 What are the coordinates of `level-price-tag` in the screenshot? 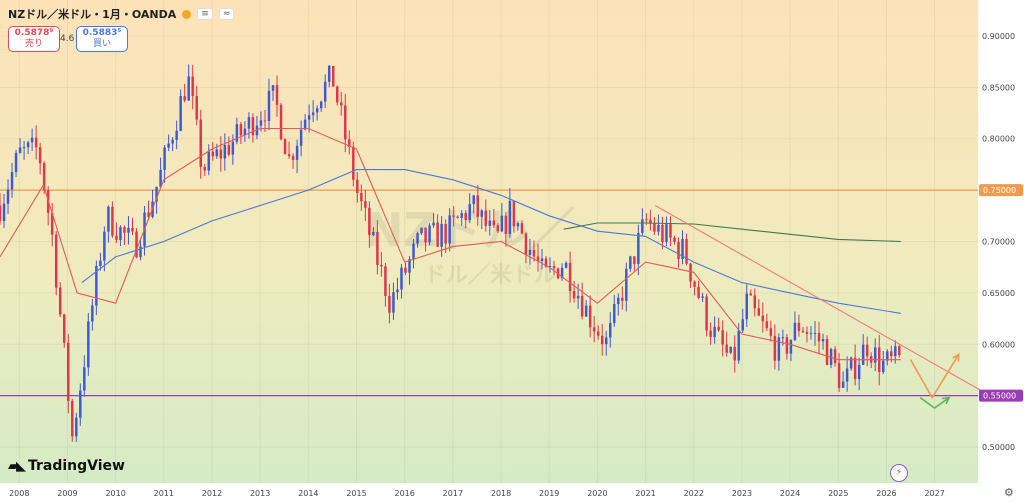 It's located at (1001, 395).